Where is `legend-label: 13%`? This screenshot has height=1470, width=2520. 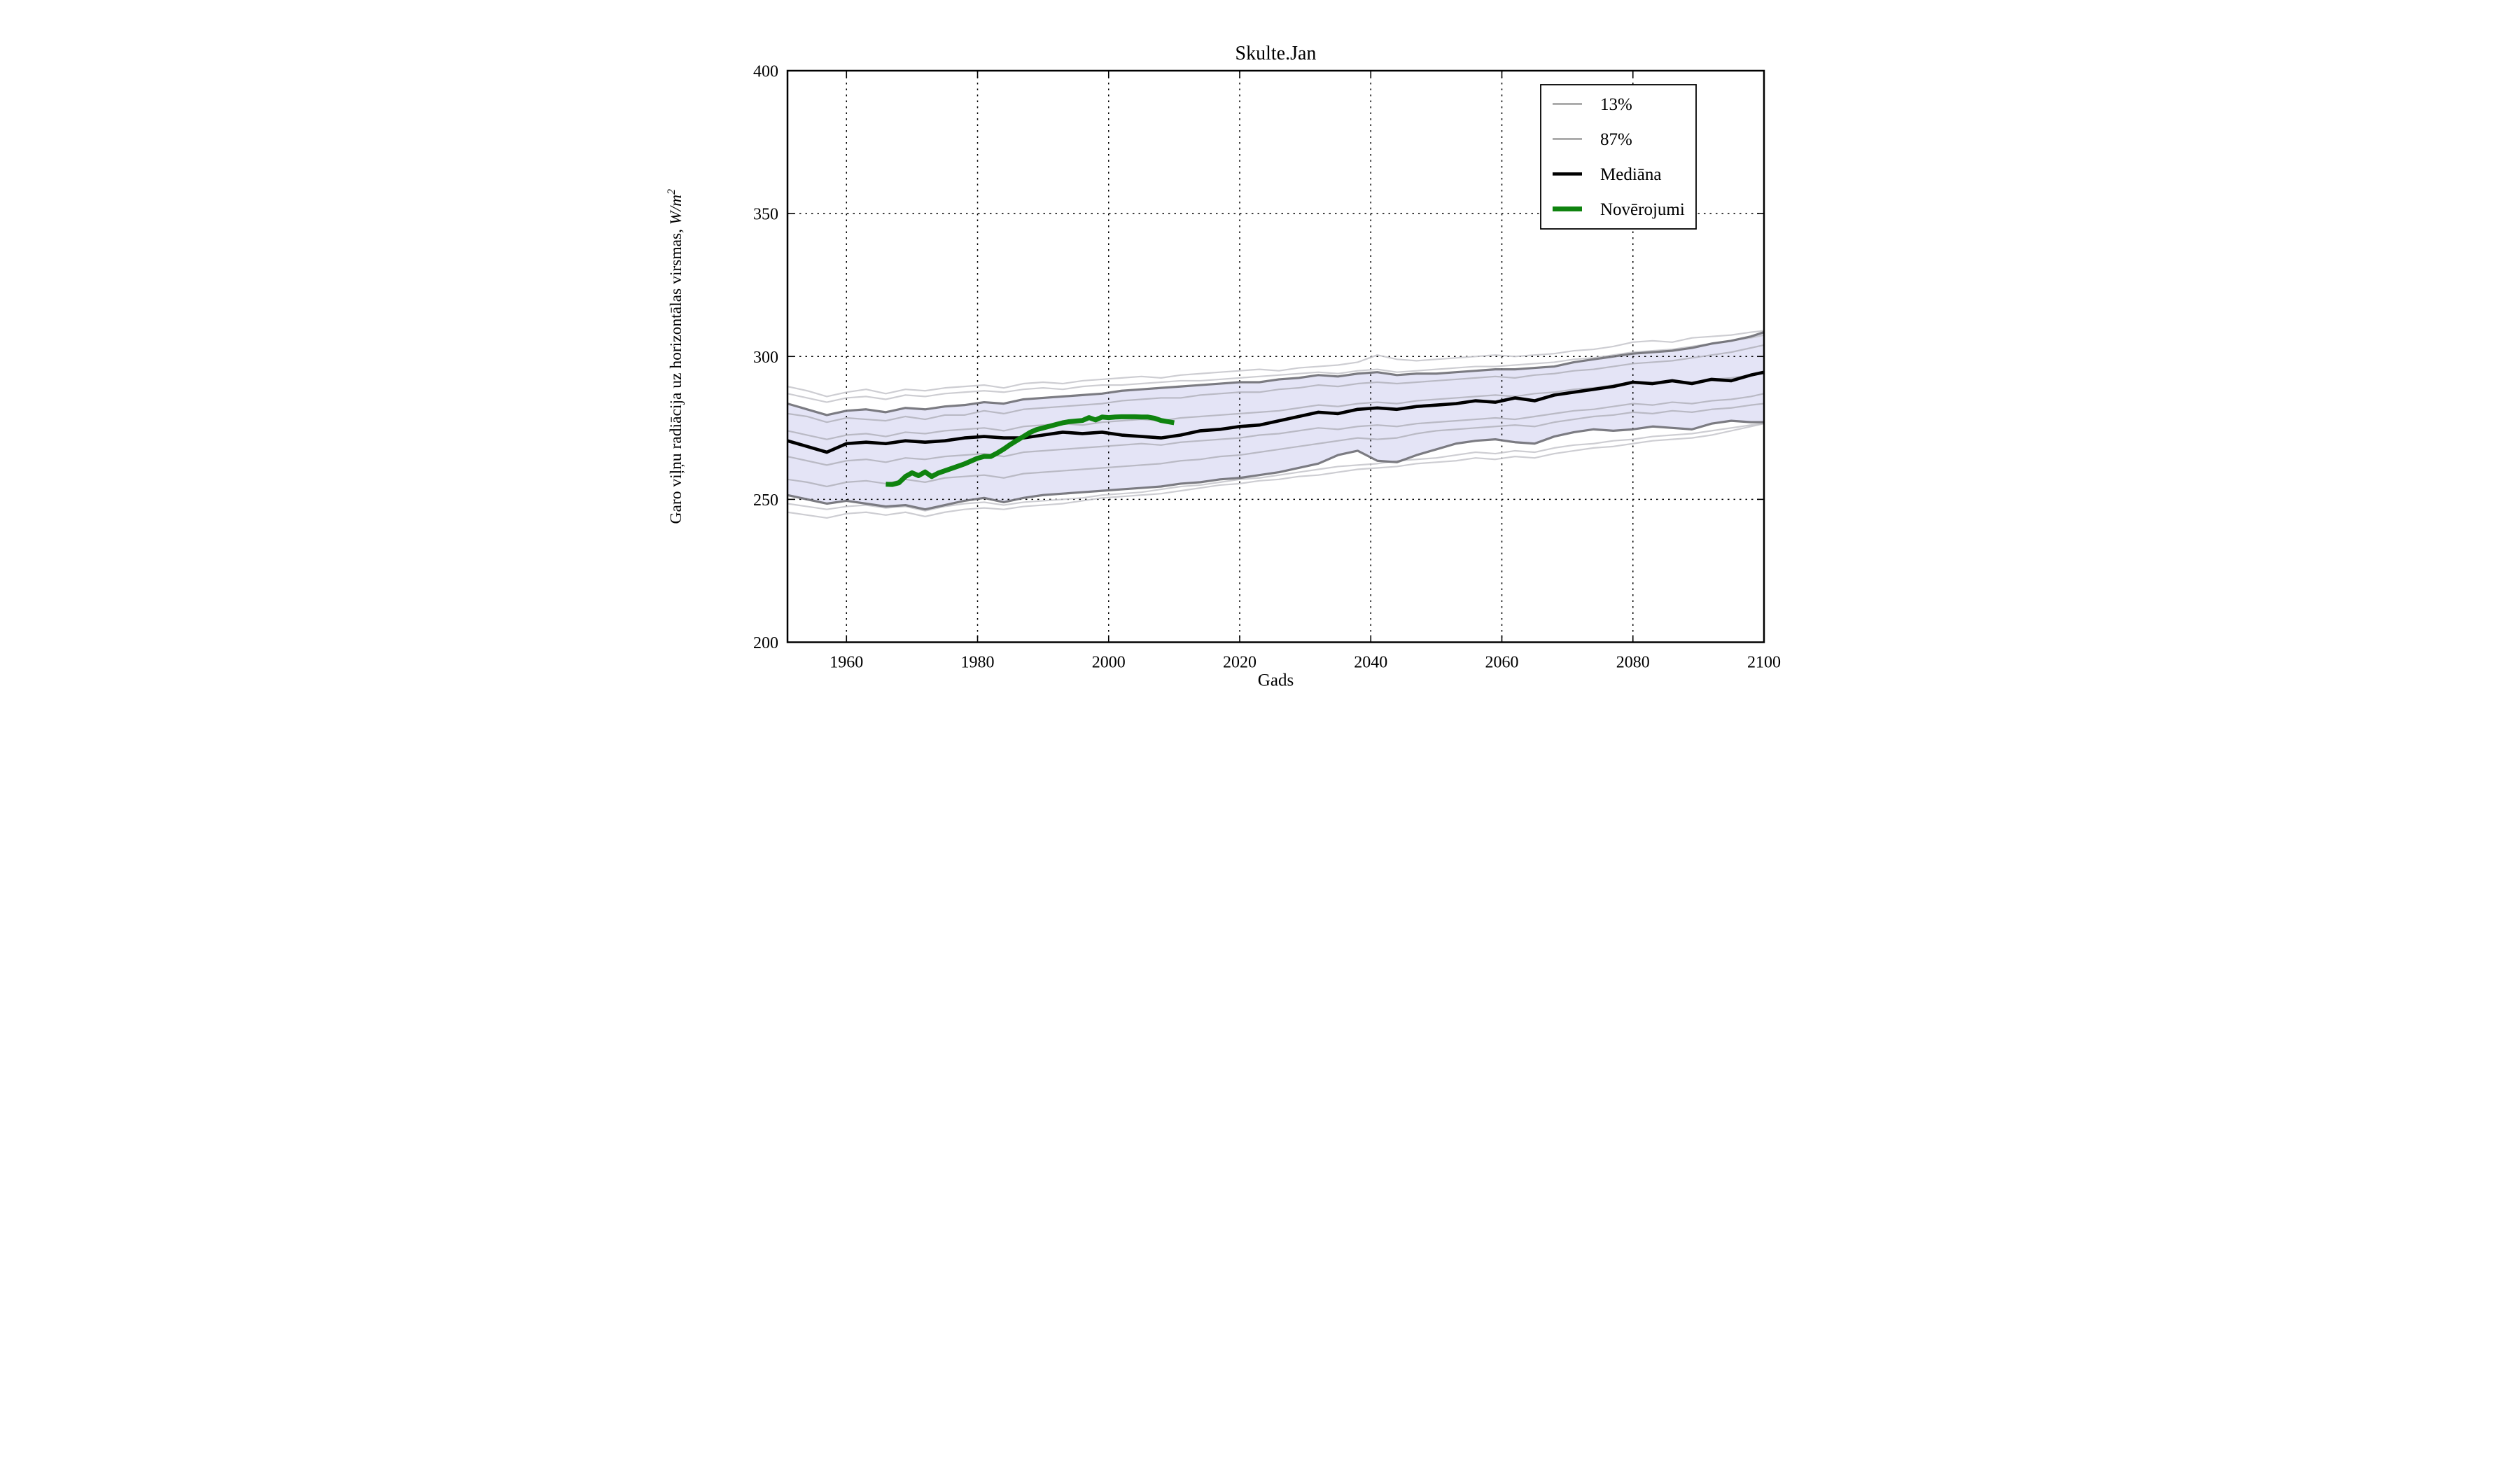 legend-label: 13% is located at coordinates (1616, 104).